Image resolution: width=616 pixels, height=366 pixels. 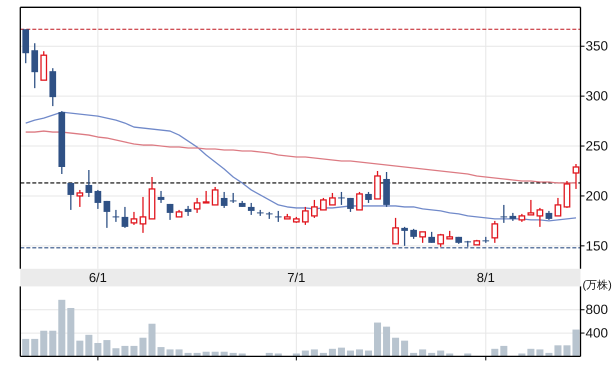 I want to click on y-tick-label: 200, so click(x=597, y=196).